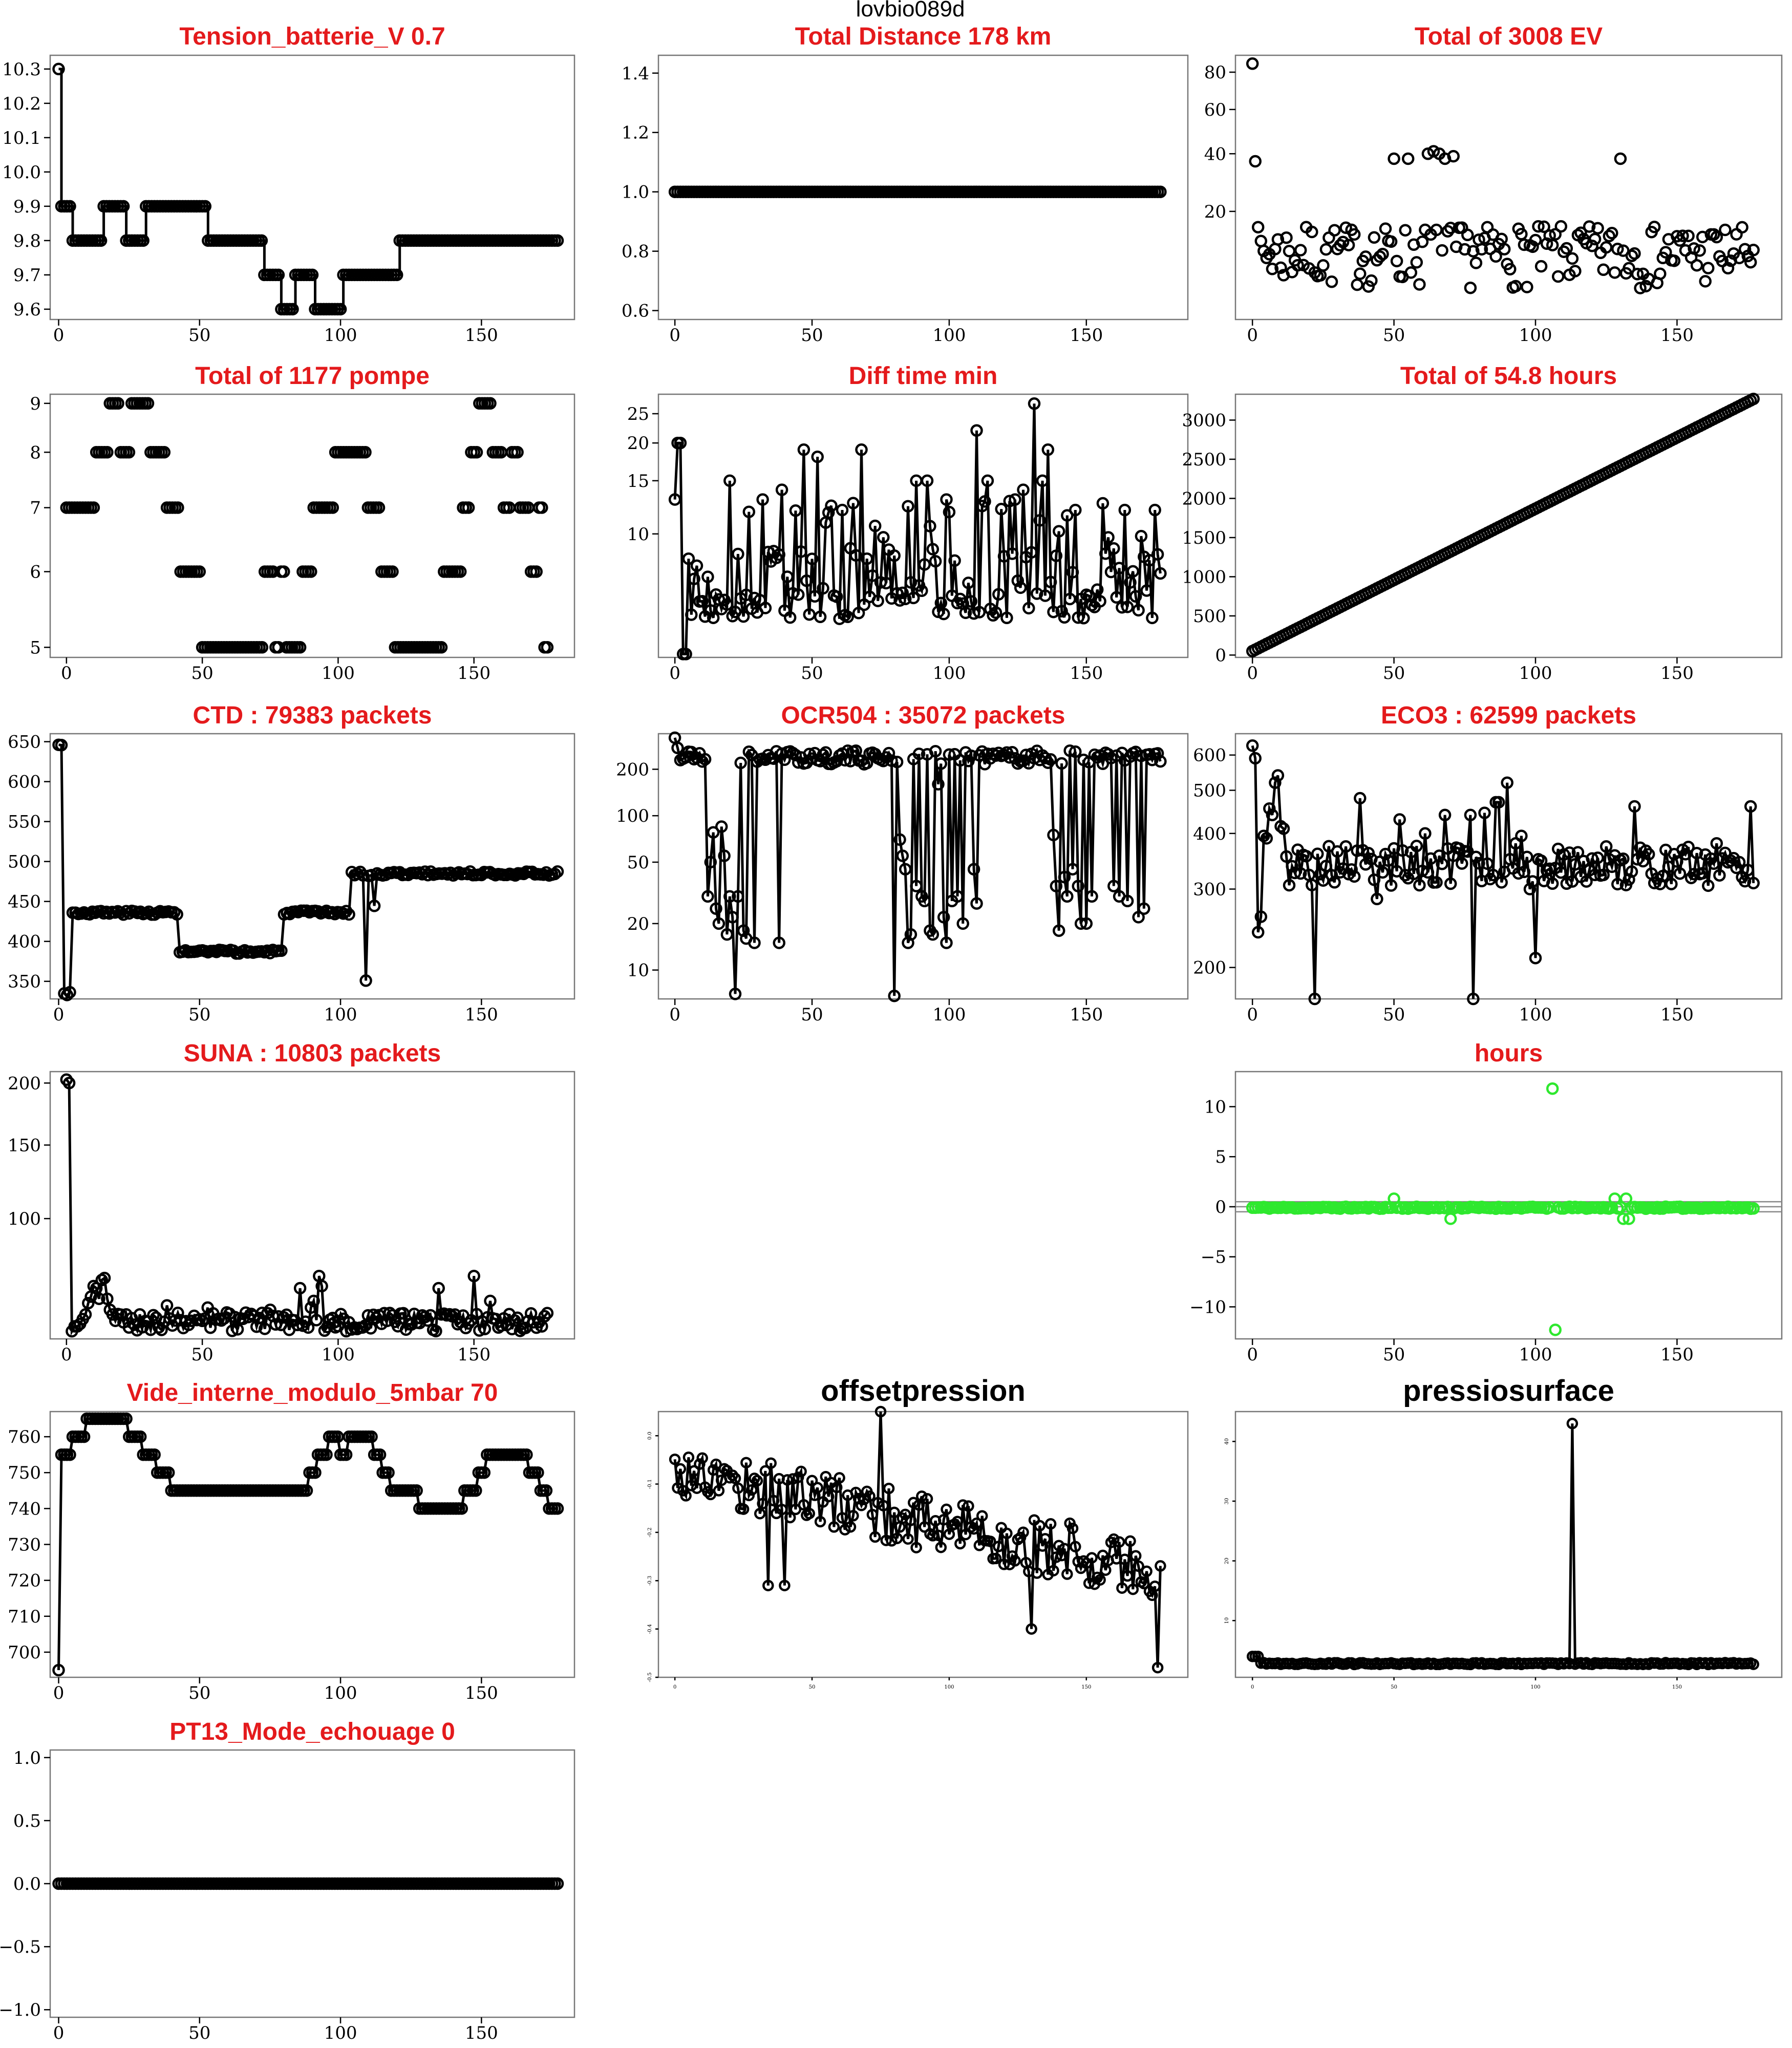 This screenshot has height=2048, width=1792. I want to click on x-tick-label: 50, so click(199, 1015).